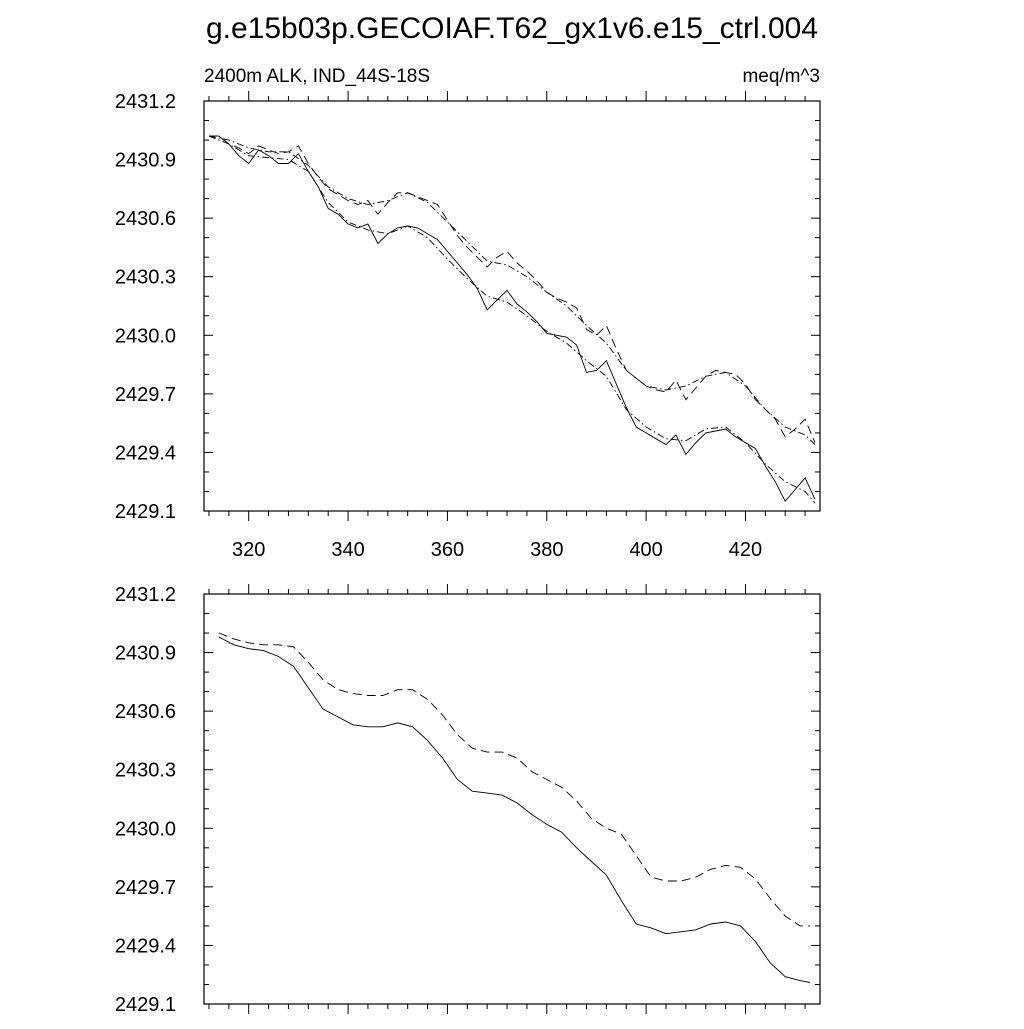  Describe the element at coordinates (145, 946) in the screenshot. I see `bottom-y-tick-label: 2429.4` at that location.